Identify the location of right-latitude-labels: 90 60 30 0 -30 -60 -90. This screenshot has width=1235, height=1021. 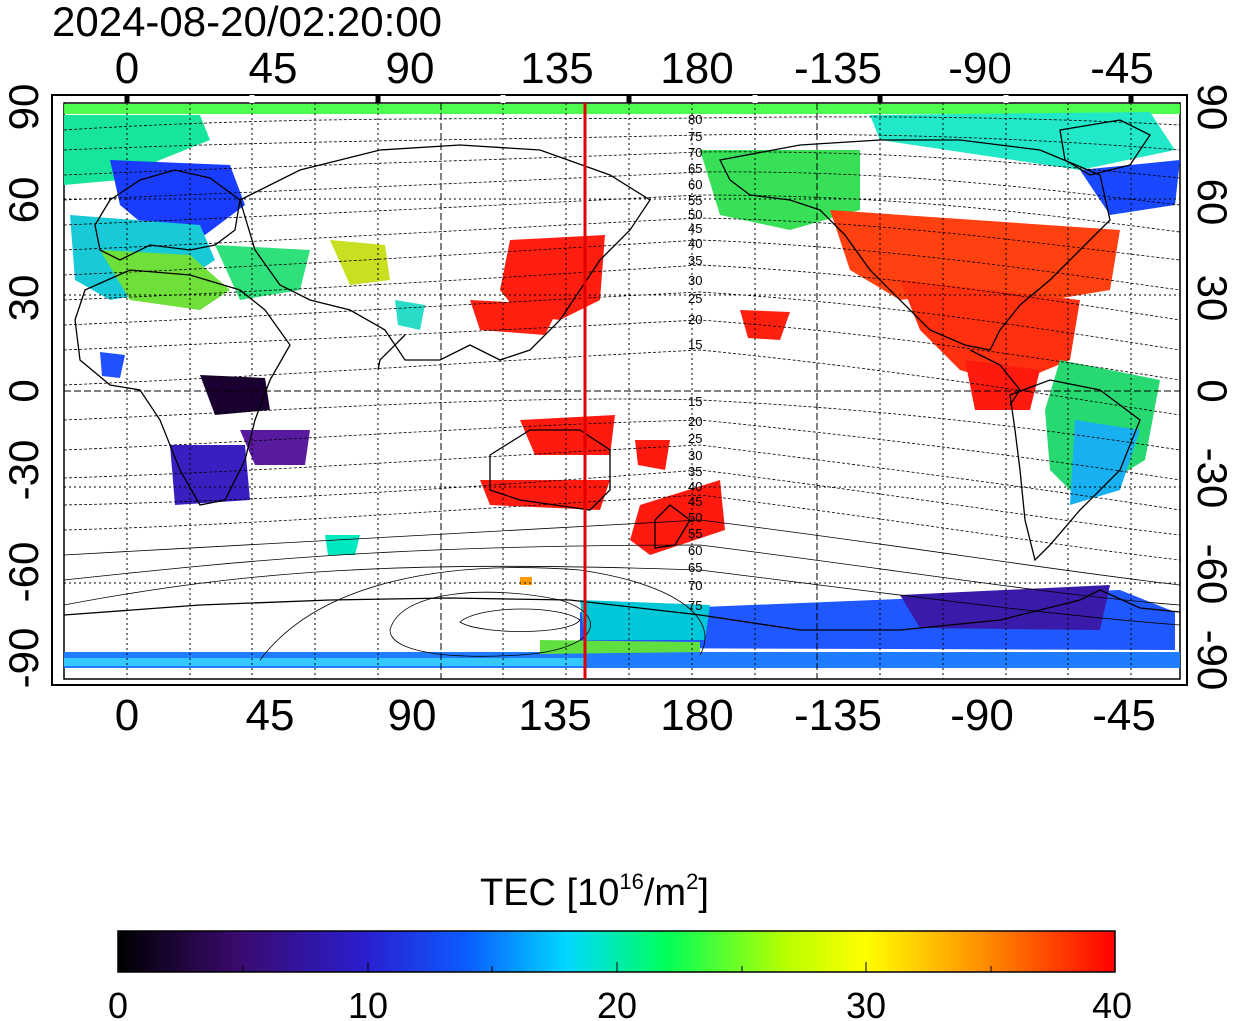
(1212, 387).